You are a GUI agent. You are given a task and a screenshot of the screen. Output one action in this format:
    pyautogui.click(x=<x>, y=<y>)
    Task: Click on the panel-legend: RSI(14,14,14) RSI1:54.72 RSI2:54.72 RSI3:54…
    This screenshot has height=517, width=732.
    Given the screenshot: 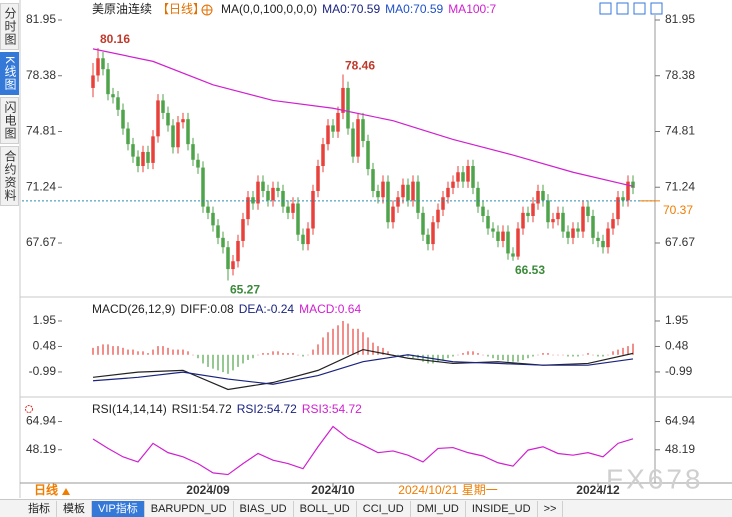 What is the action you would take?
    pyautogui.click(x=227, y=409)
    